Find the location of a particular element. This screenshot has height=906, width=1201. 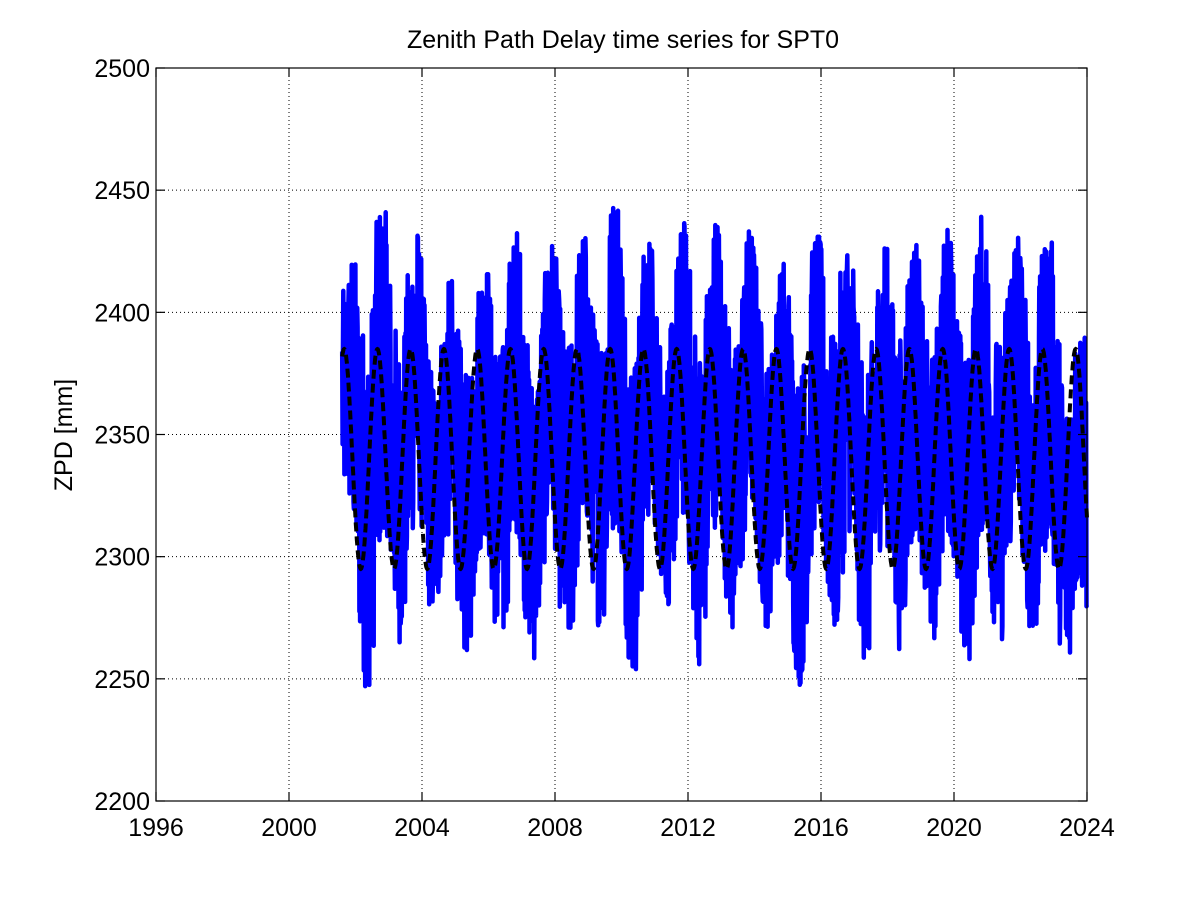

y-tick-label: 2300 is located at coordinates (122, 558).